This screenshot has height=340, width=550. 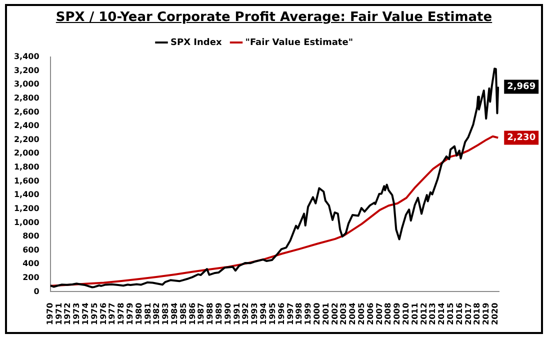 I want to click on annotation: 2,969, so click(x=521, y=87).